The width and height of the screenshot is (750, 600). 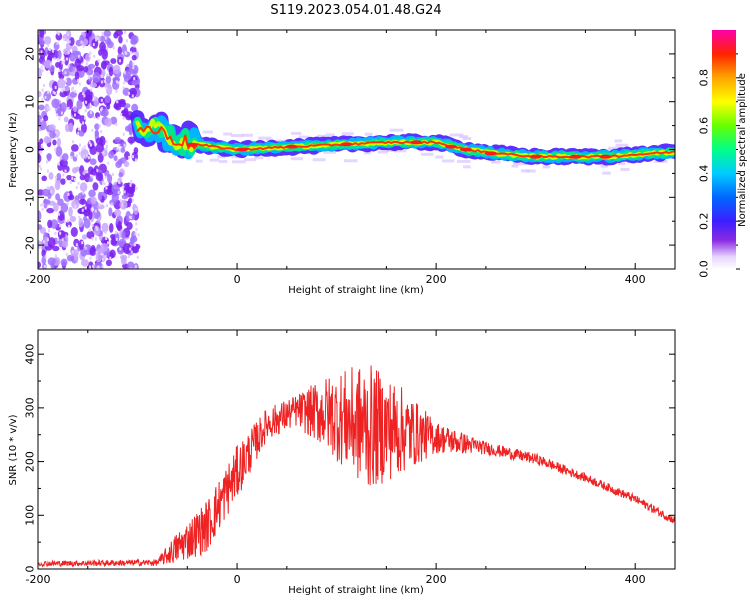 I want to click on y-tick-label: 100, so click(x=30, y=515).